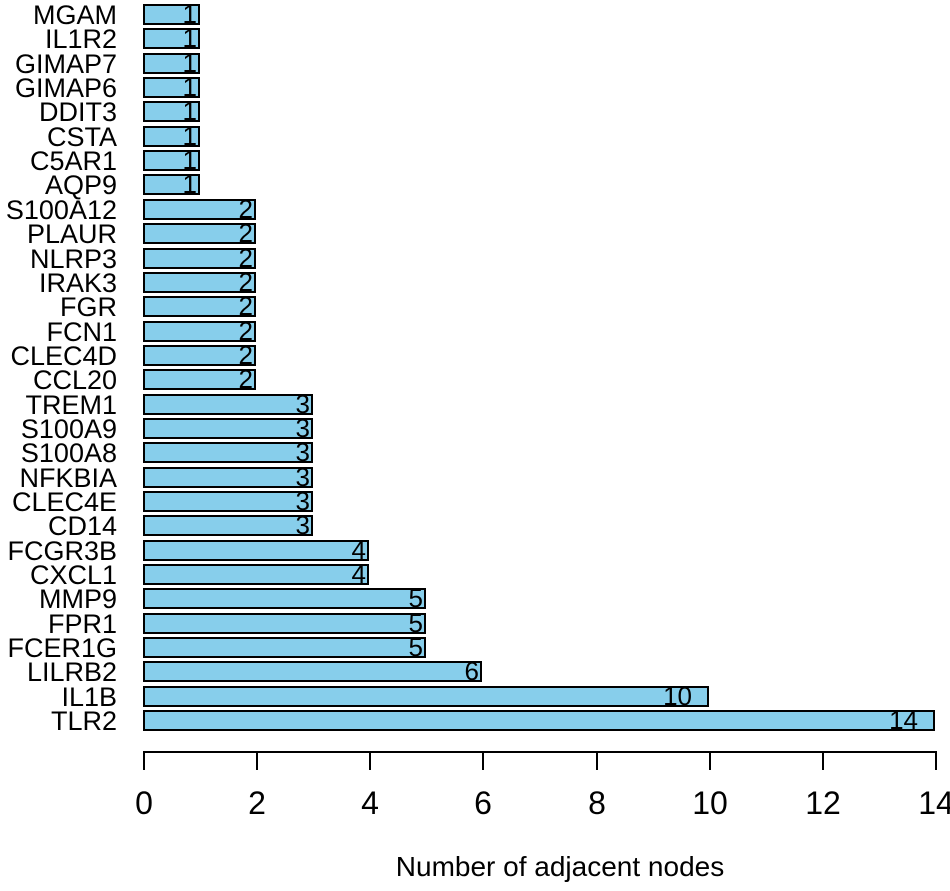  What do you see at coordinates (823, 803) in the screenshot?
I see `x-axis-tick-label: 12` at bounding box center [823, 803].